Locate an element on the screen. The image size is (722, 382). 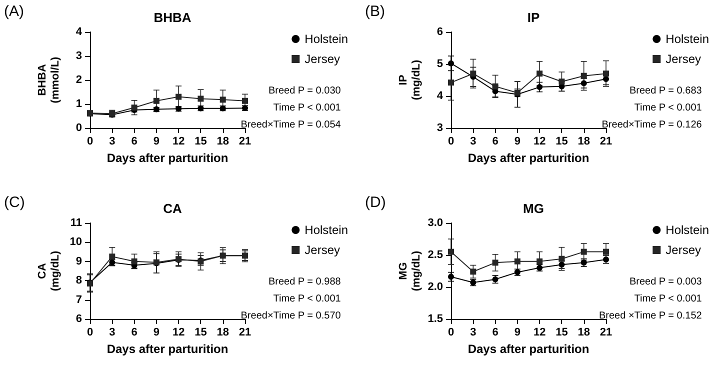
chart-title: BHBA is located at coordinates (173, 17).